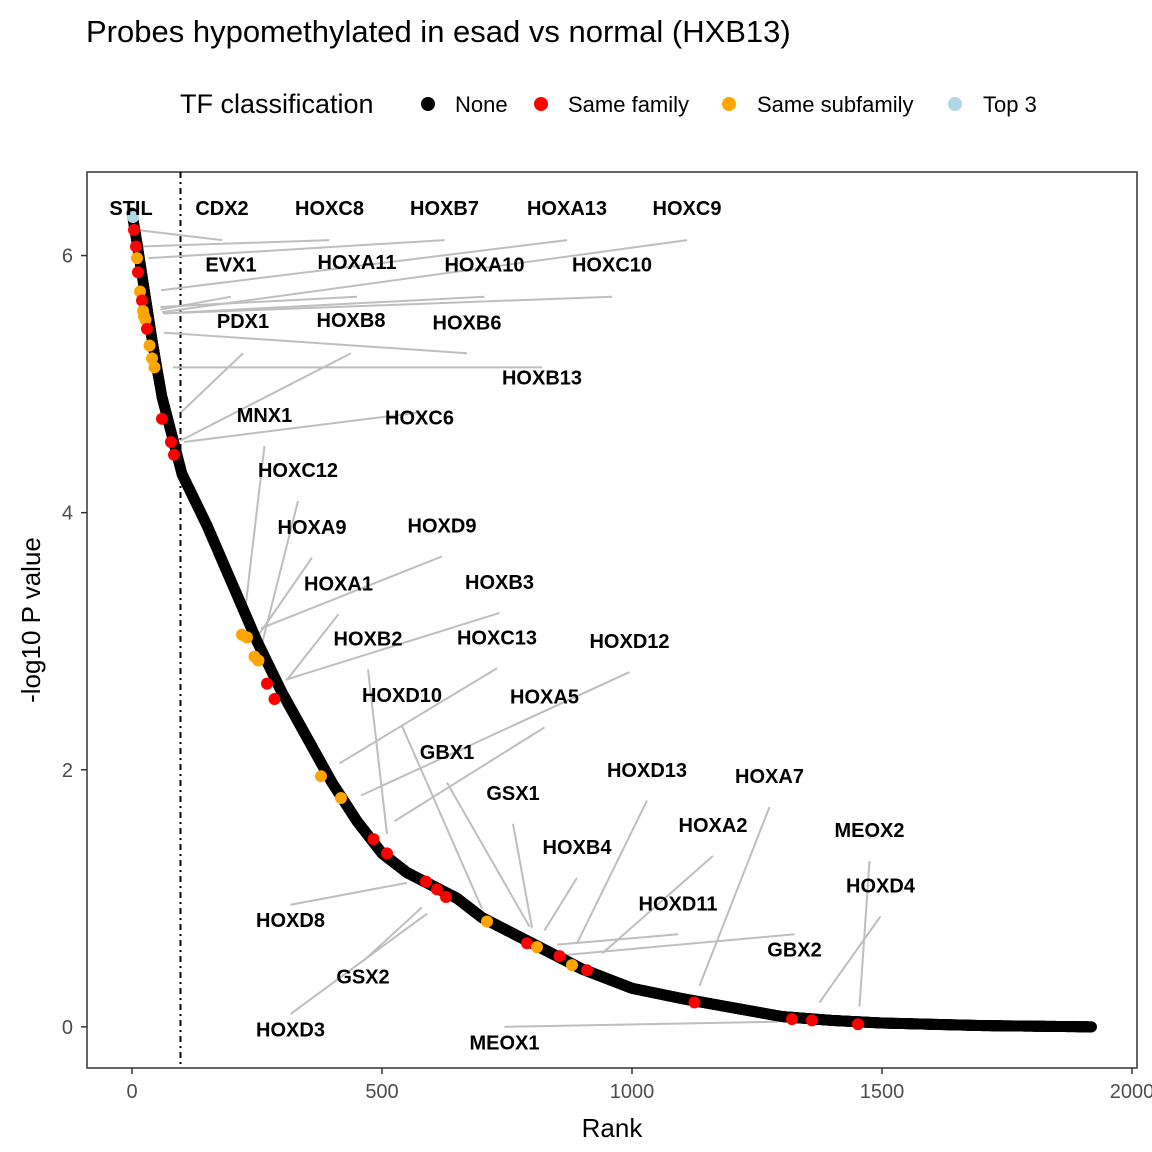 This screenshot has height=1152, width=1152. What do you see at coordinates (351, 321) in the screenshot?
I see `point-label: HOXB8` at bounding box center [351, 321].